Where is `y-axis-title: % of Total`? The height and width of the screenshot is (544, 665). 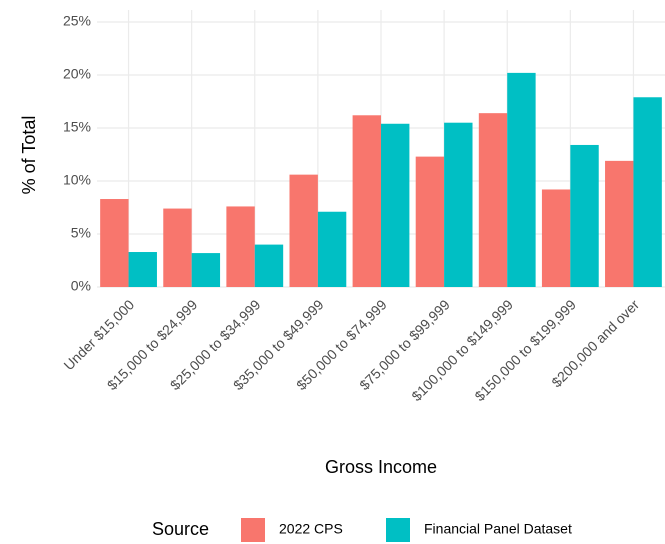 y-axis-title: % of Total is located at coordinates (29, 155).